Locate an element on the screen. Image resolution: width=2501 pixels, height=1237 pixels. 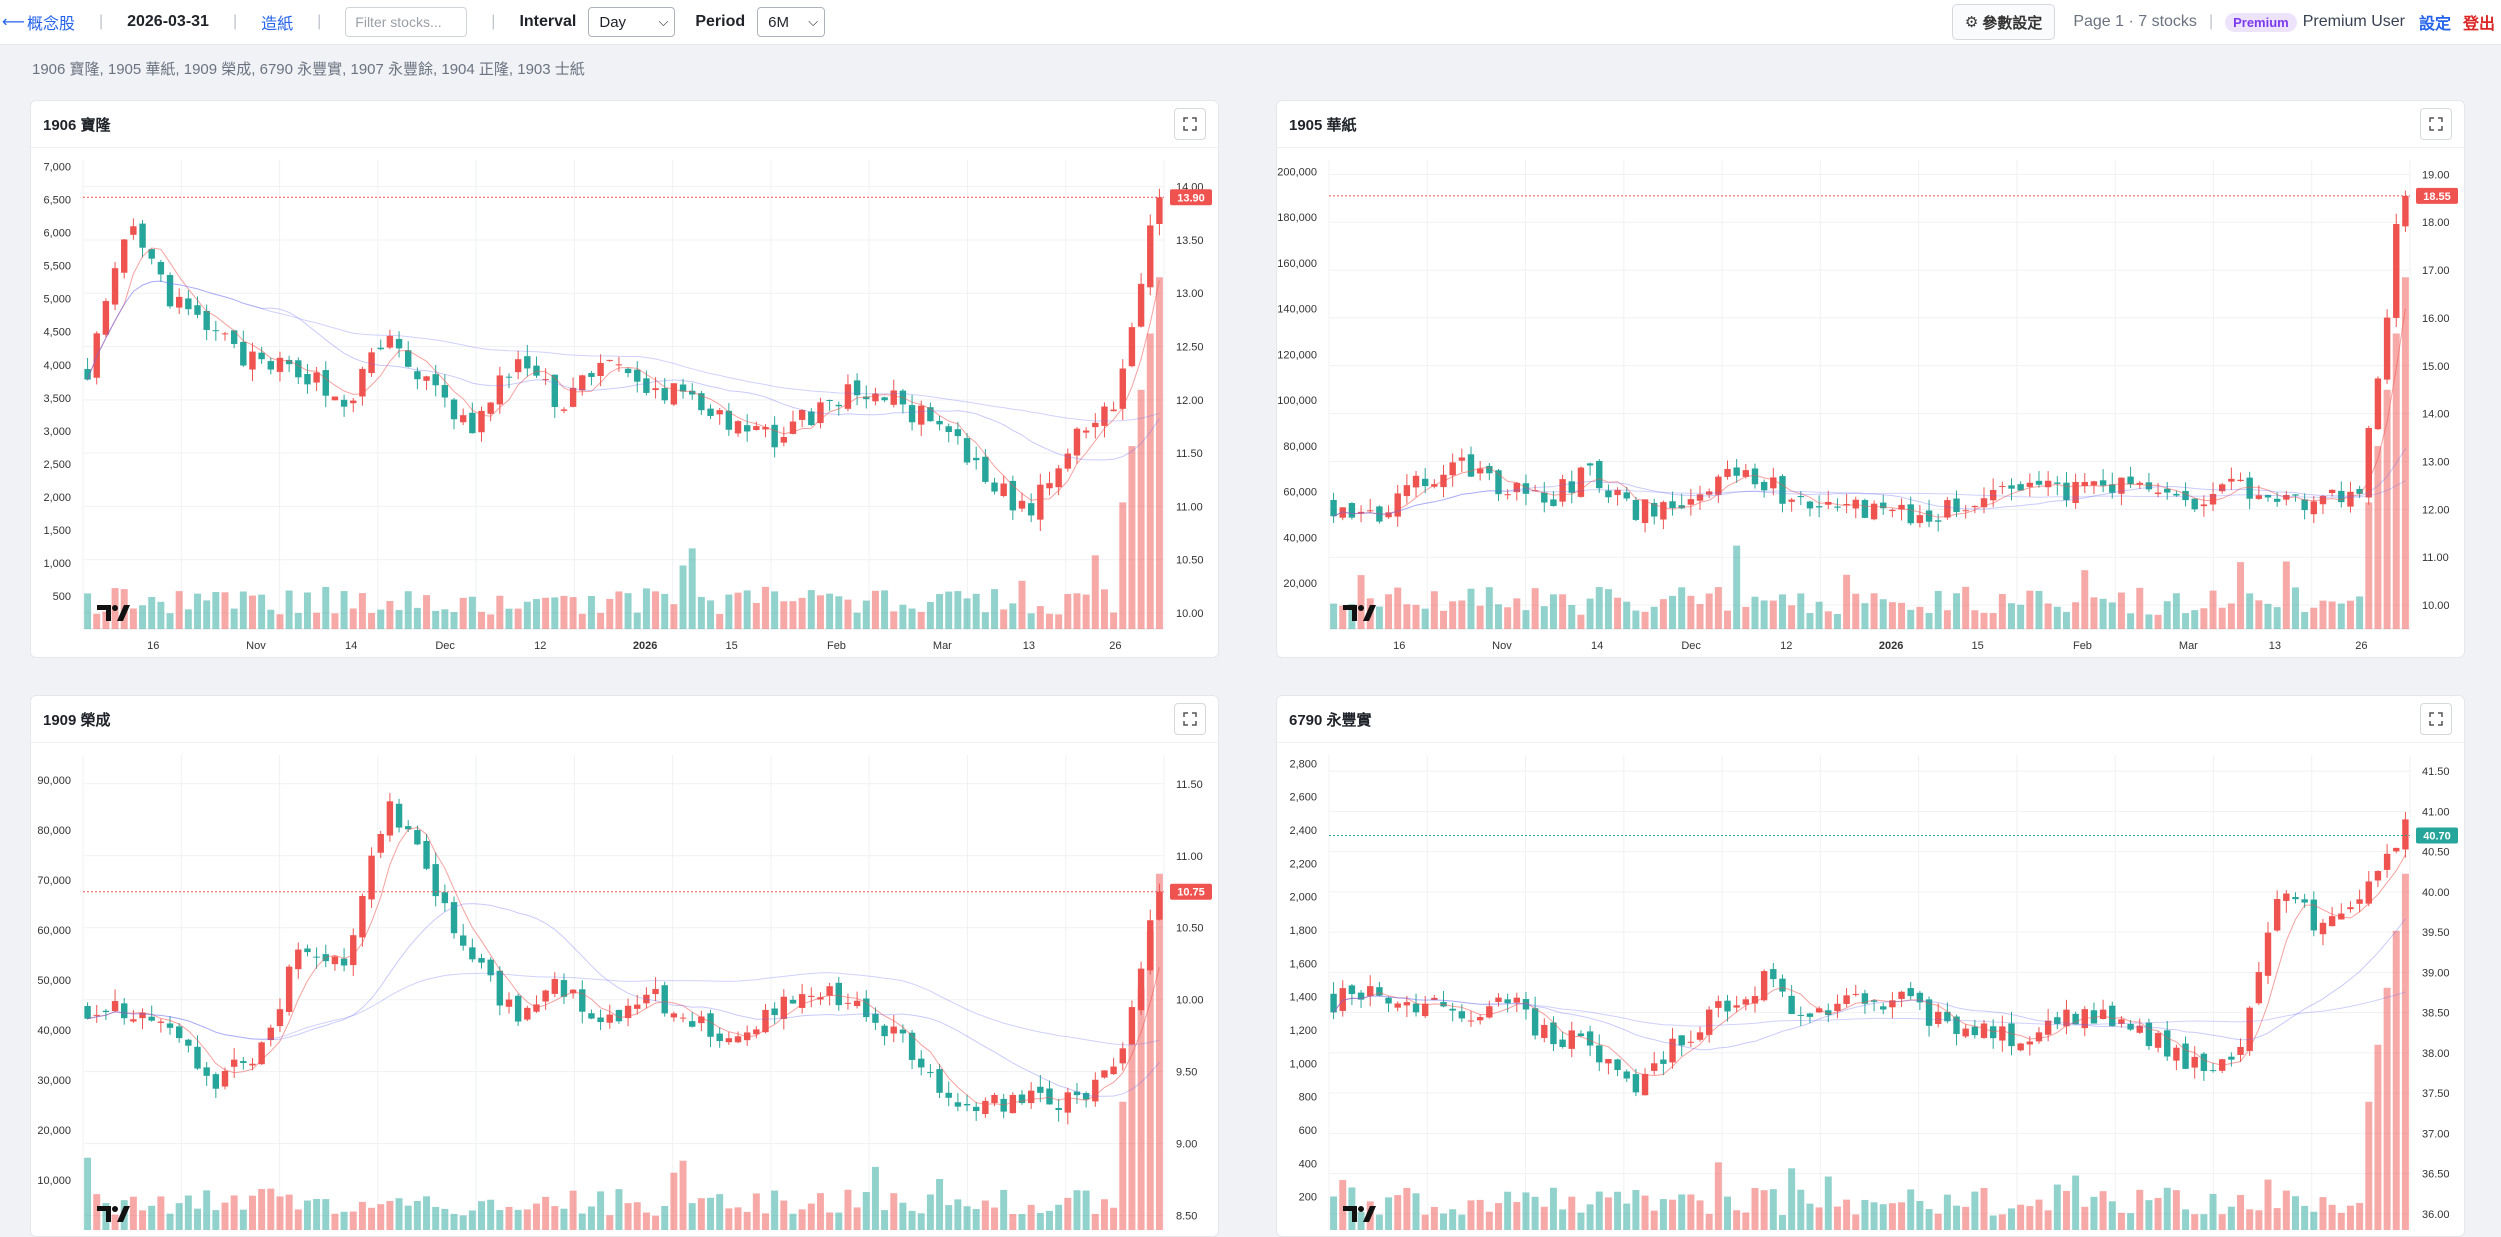
time-axis-label: 14 is located at coordinates (1597, 646).